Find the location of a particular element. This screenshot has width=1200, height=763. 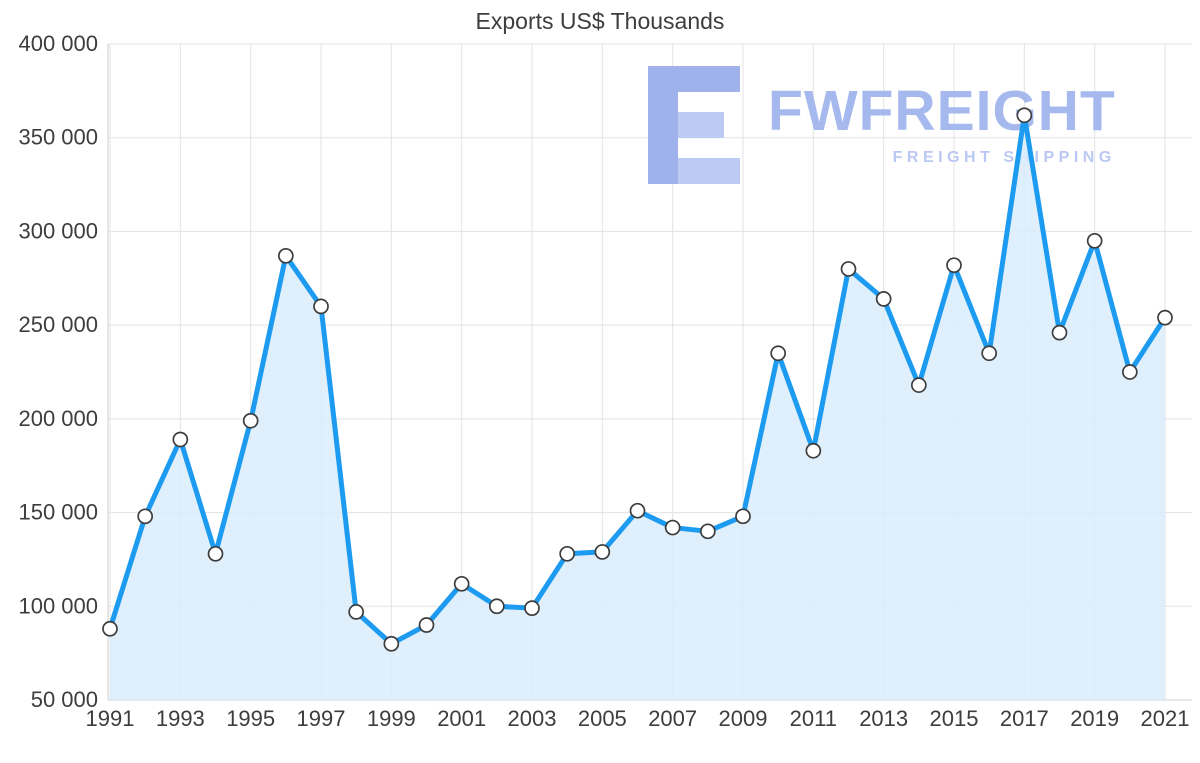

x-tick-label: 2015 is located at coordinates (954, 718).